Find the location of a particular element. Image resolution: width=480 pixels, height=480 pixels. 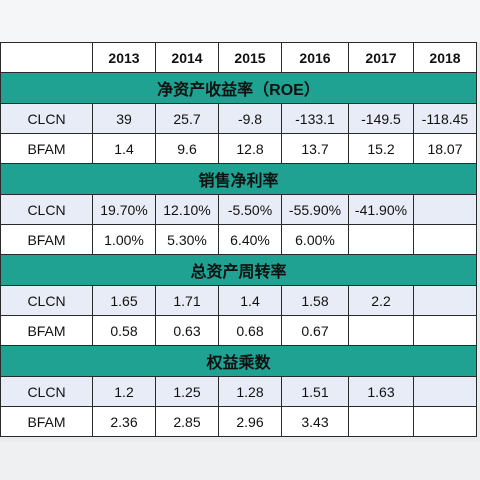

value-cell: 3.43 is located at coordinates (315, 421).